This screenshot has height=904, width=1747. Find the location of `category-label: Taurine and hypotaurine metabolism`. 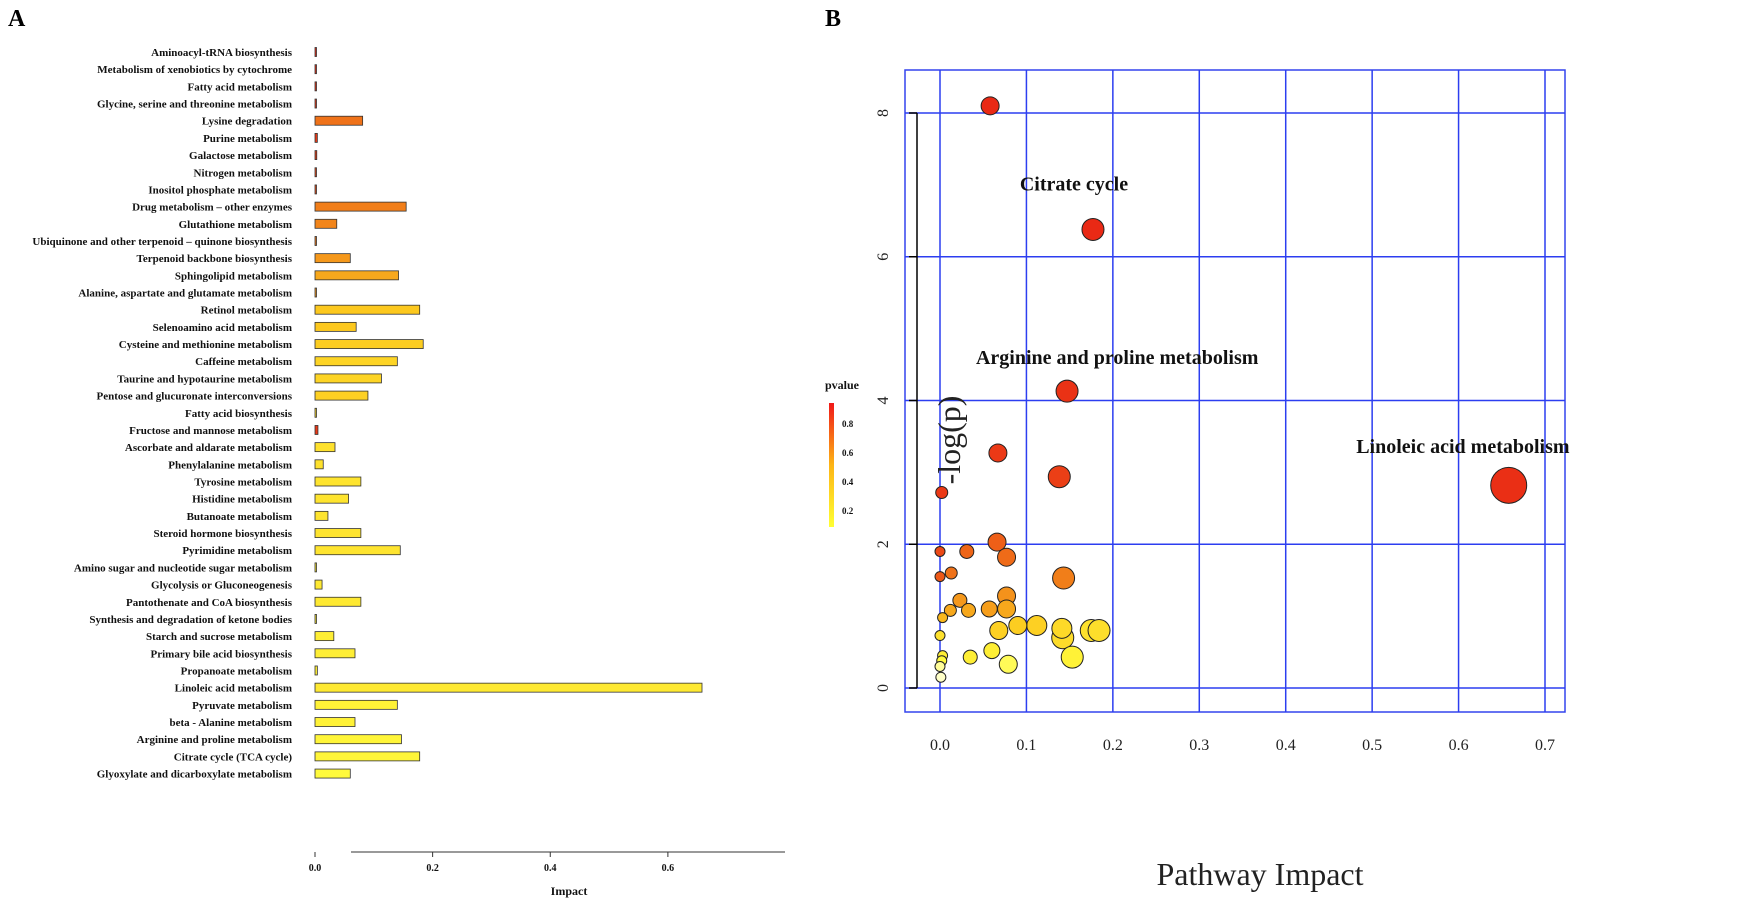

category-label: Taurine and hypotaurine metabolism is located at coordinates (204, 379).